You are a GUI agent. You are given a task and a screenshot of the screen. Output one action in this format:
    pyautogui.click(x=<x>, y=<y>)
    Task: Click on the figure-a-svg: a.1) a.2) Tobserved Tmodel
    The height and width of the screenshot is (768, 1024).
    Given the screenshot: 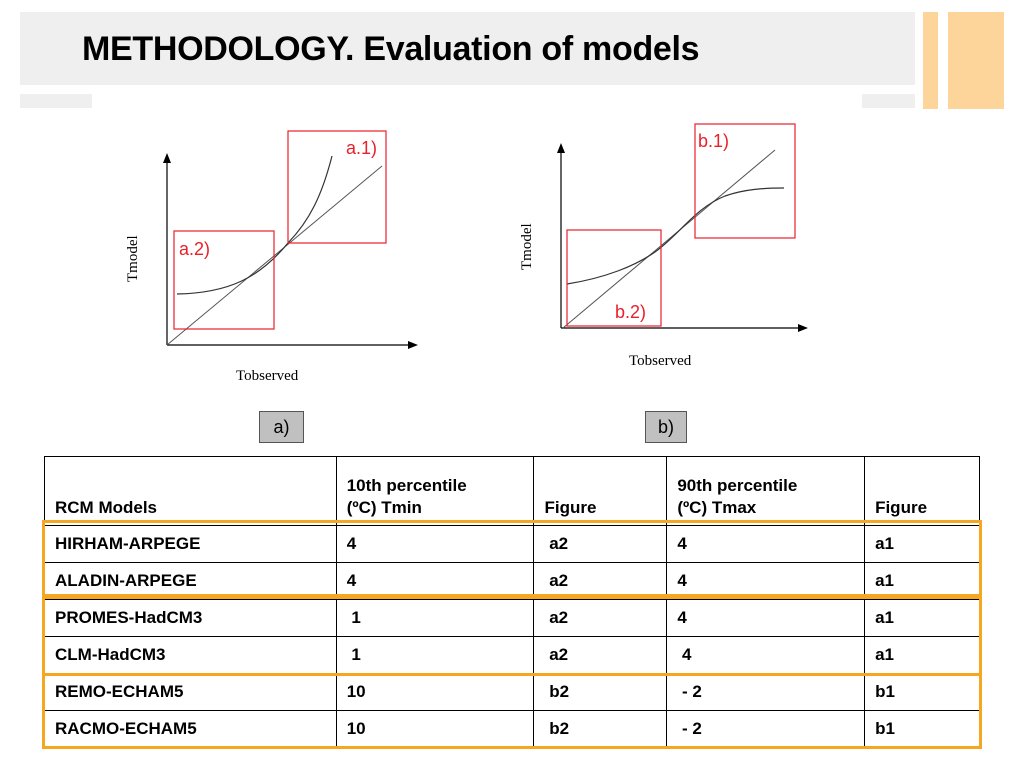 What is the action you would take?
    pyautogui.click(x=271, y=257)
    